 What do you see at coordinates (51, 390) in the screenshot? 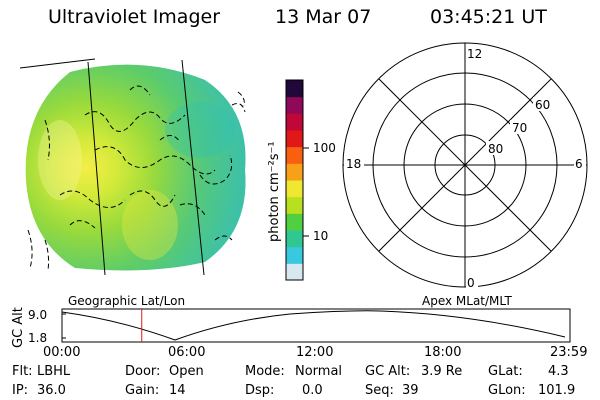
I see `ip-value: 36.0` at bounding box center [51, 390].